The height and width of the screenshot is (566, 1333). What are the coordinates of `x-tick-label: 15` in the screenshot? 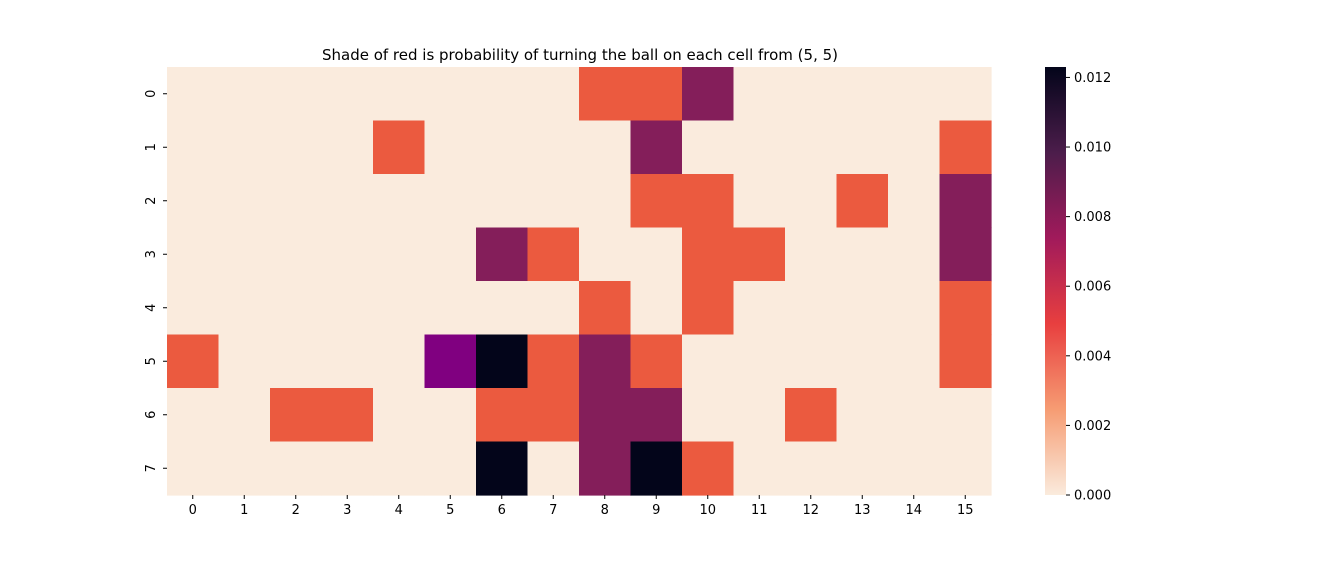 It's located at (965, 510).